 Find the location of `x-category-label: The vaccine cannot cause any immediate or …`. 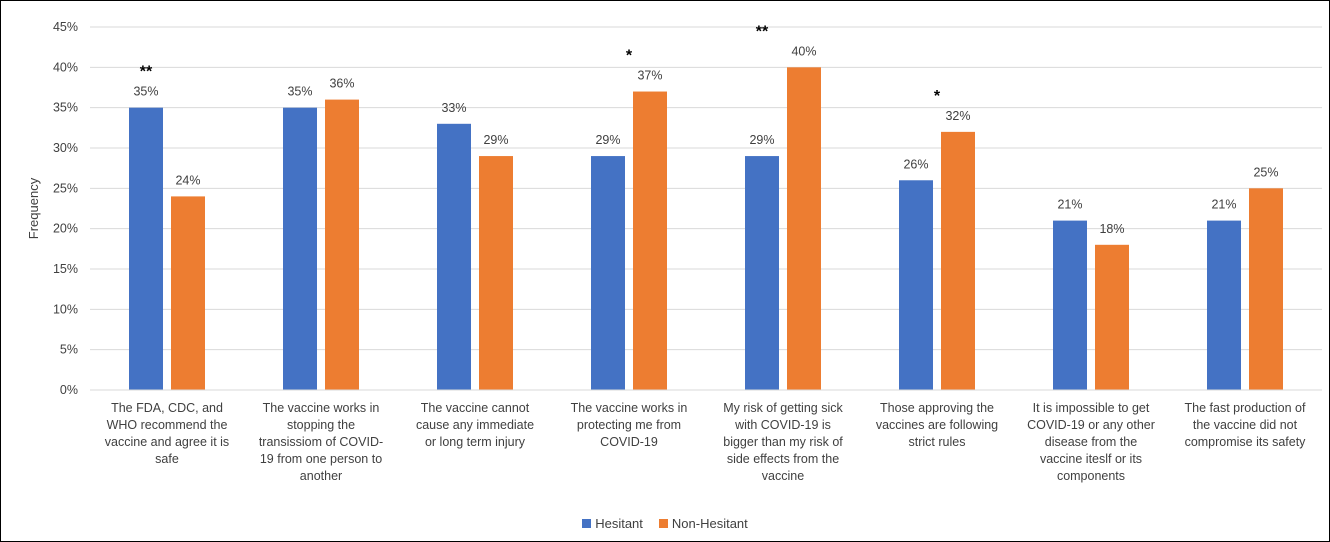

x-category-label: The vaccine cannot cause any immediate or … is located at coordinates (475, 425).